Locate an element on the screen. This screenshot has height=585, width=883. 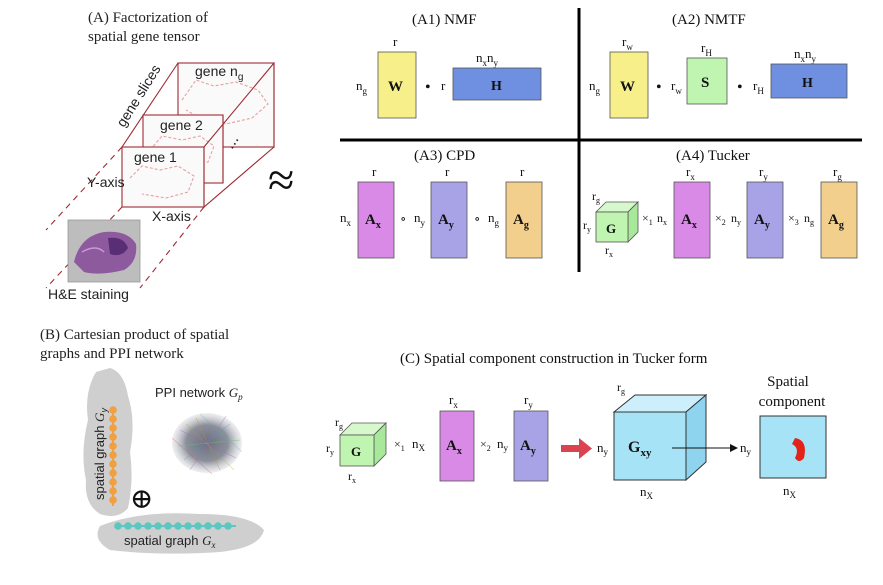
a4-core-tensor-g is located at coordinates (617, 222).